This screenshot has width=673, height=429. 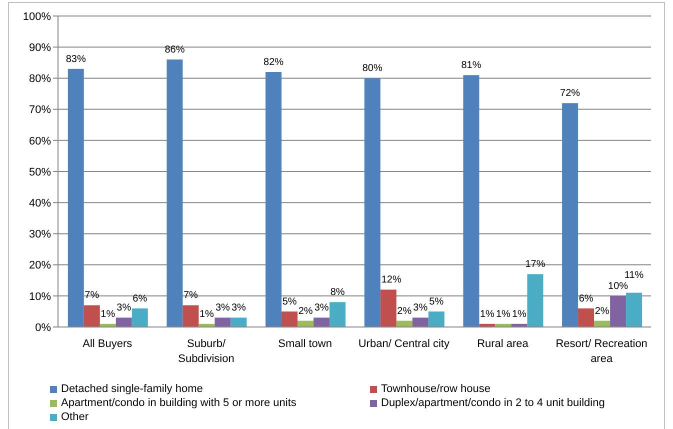 What do you see at coordinates (75, 417) in the screenshot?
I see `legend-label: Other` at bounding box center [75, 417].